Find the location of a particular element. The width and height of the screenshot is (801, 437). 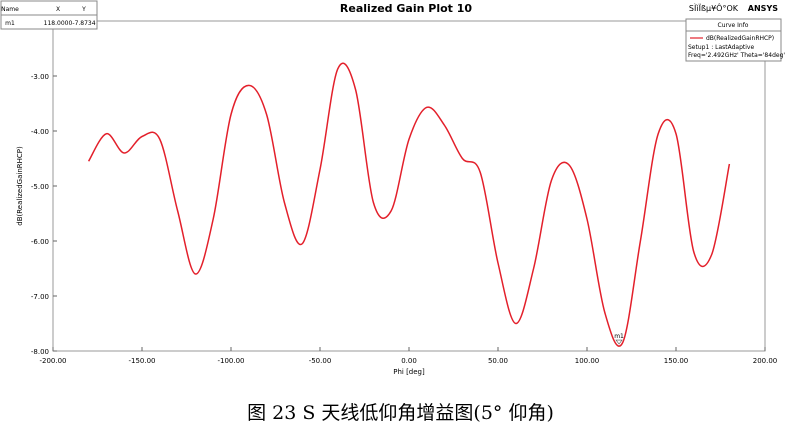

x-tick-label: -150.00 is located at coordinates (141, 361).